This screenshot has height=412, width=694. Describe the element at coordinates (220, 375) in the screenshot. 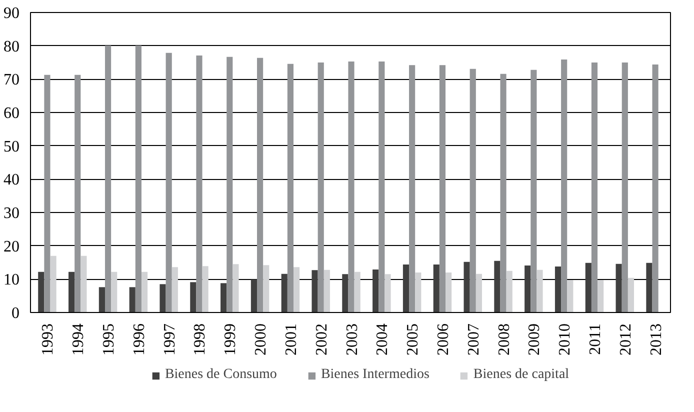

I see `legend-label: Bienes de Consumo` at that location.